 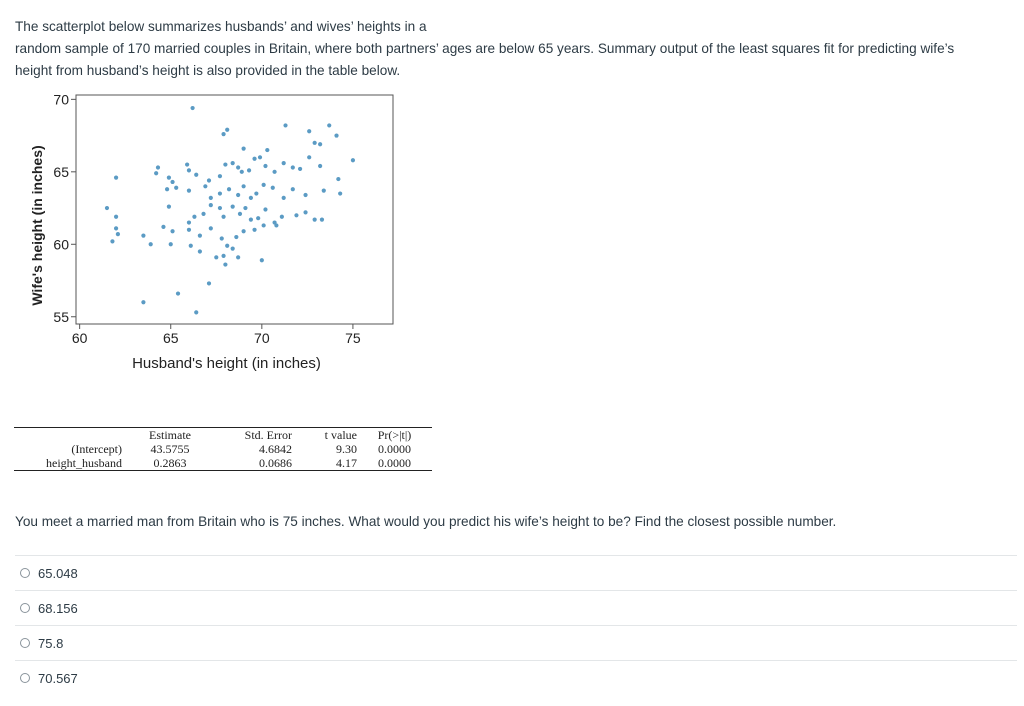 What do you see at coordinates (275, 449) in the screenshot?
I see `cell-std-error: 4.6842` at bounding box center [275, 449].